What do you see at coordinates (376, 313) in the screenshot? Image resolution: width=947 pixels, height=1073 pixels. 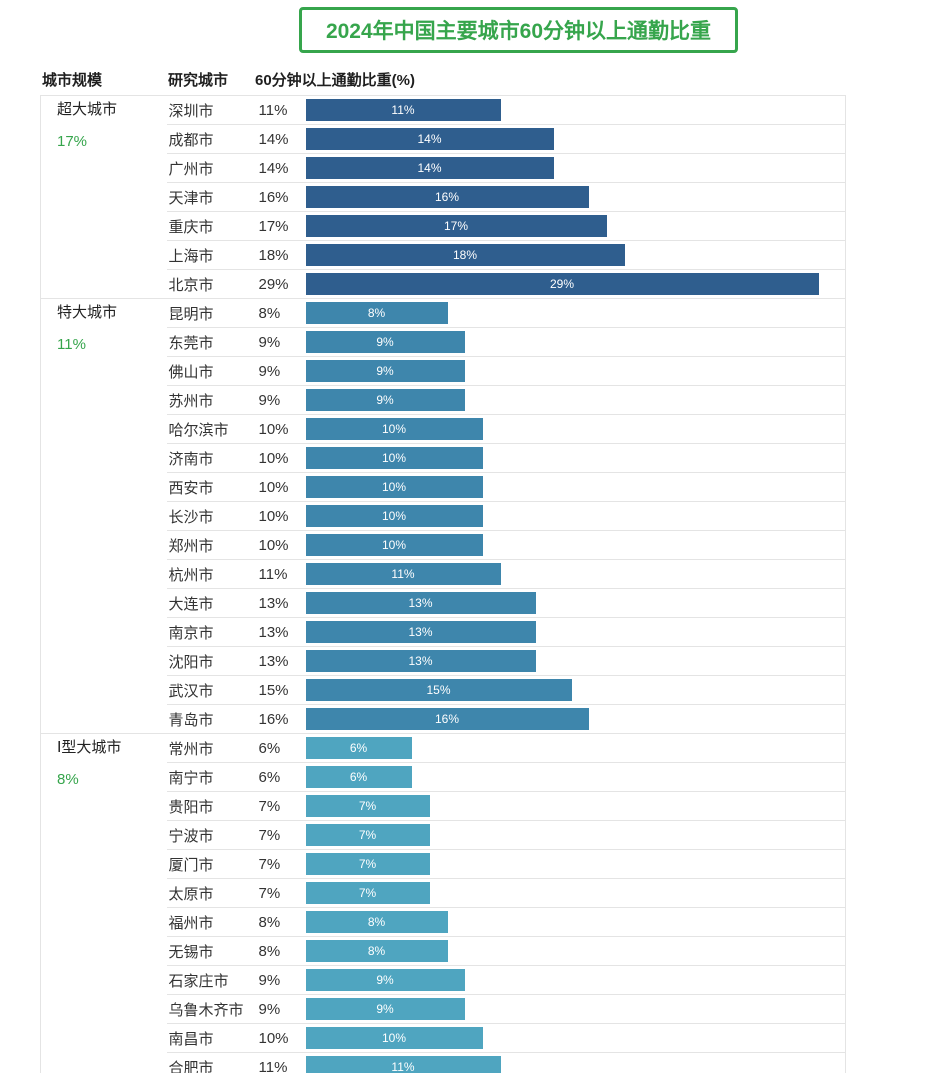 I see `bar: 8%` at bounding box center [376, 313].